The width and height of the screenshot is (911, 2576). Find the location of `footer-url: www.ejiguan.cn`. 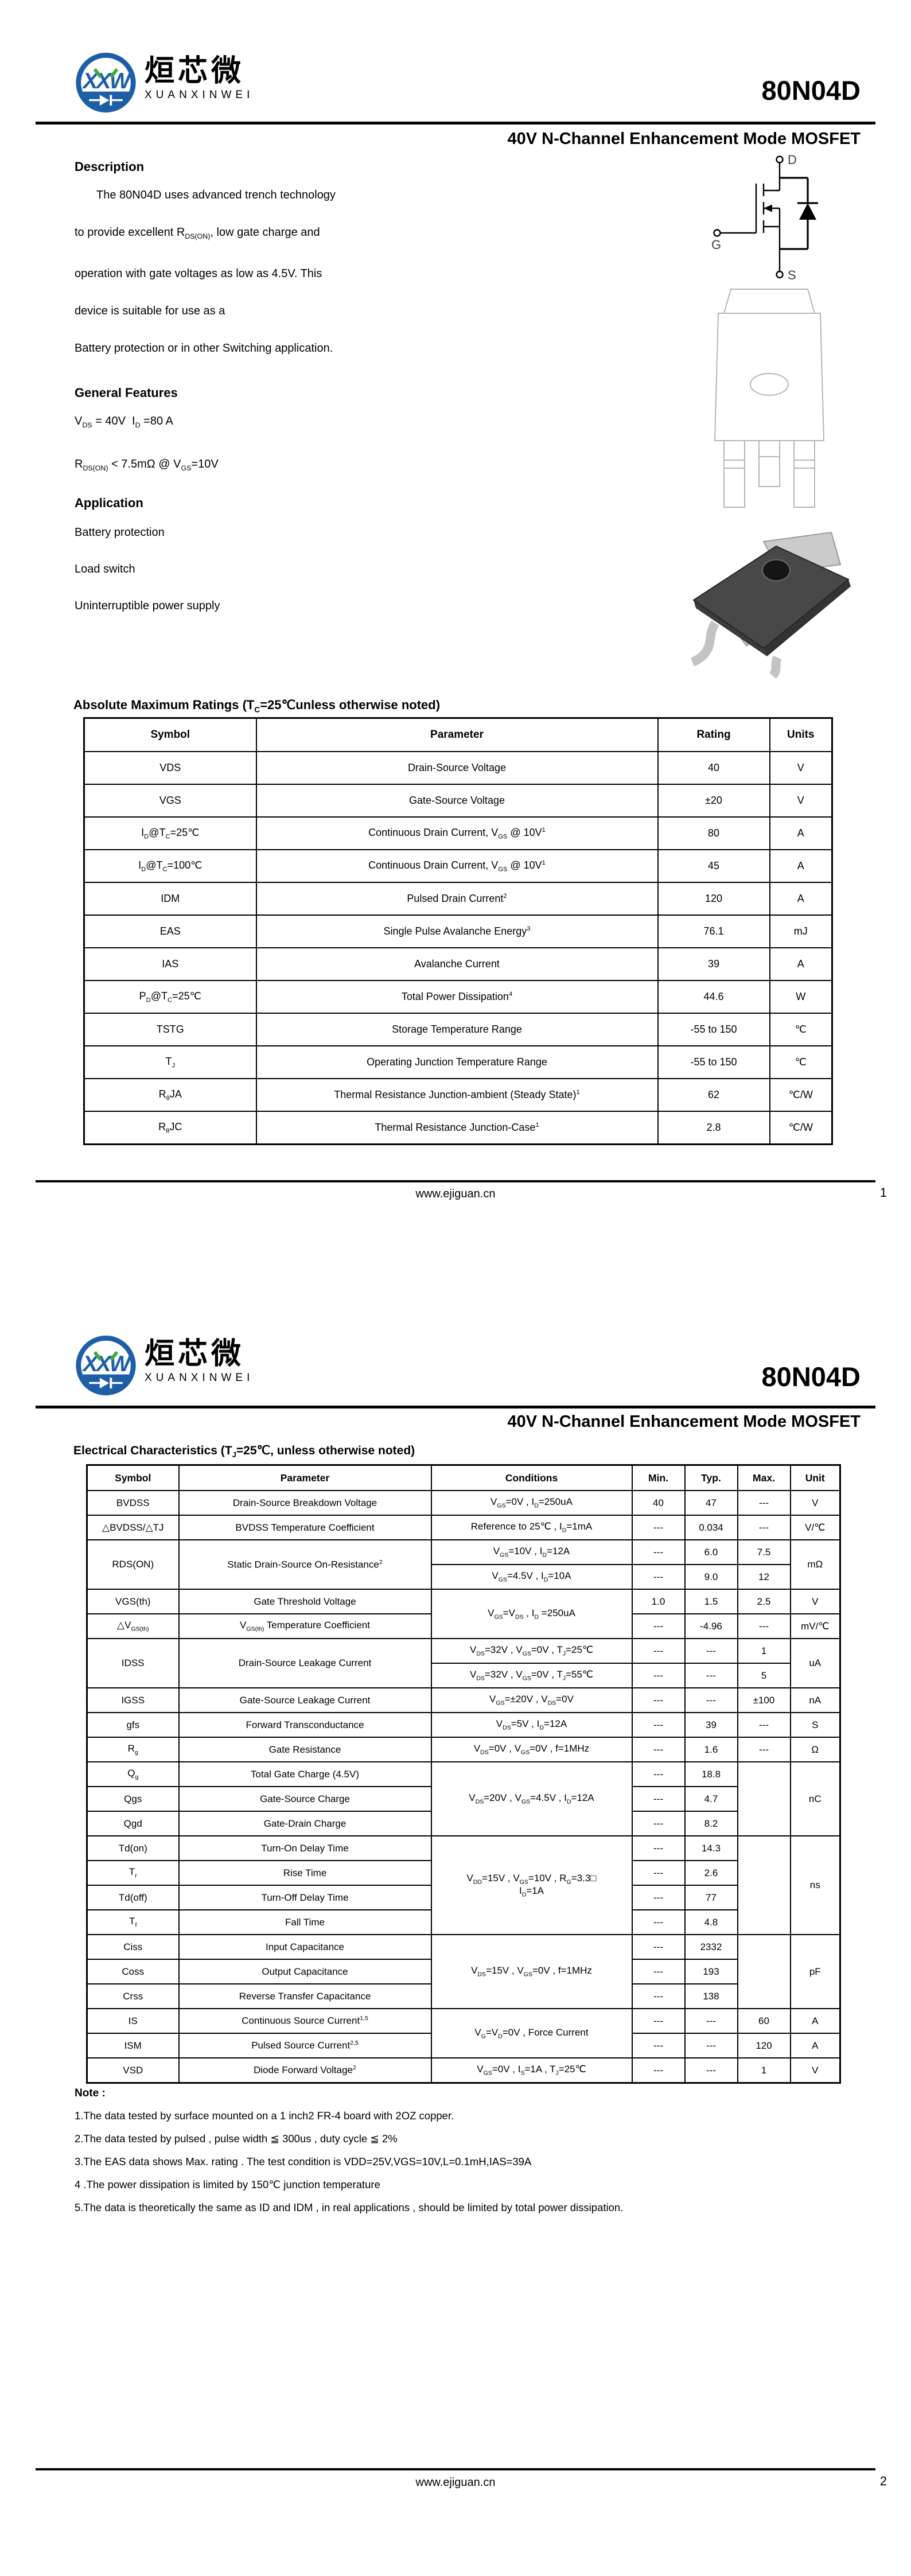

footer-url: www.ejiguan.cn is located at coordinates (455, 1194).